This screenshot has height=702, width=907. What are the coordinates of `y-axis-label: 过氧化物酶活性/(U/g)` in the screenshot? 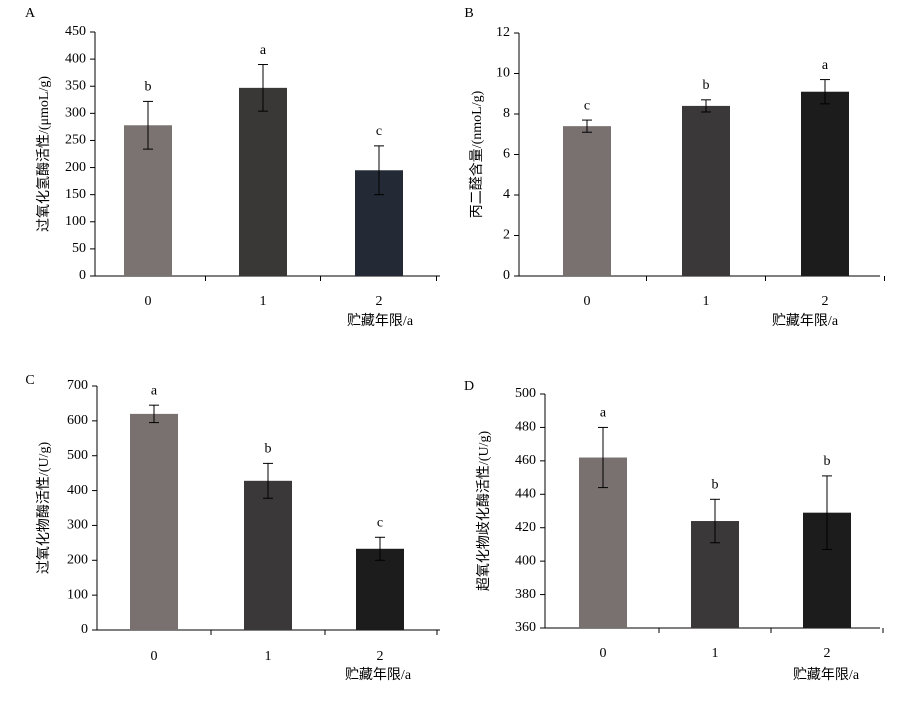 It's located at (44, 508).